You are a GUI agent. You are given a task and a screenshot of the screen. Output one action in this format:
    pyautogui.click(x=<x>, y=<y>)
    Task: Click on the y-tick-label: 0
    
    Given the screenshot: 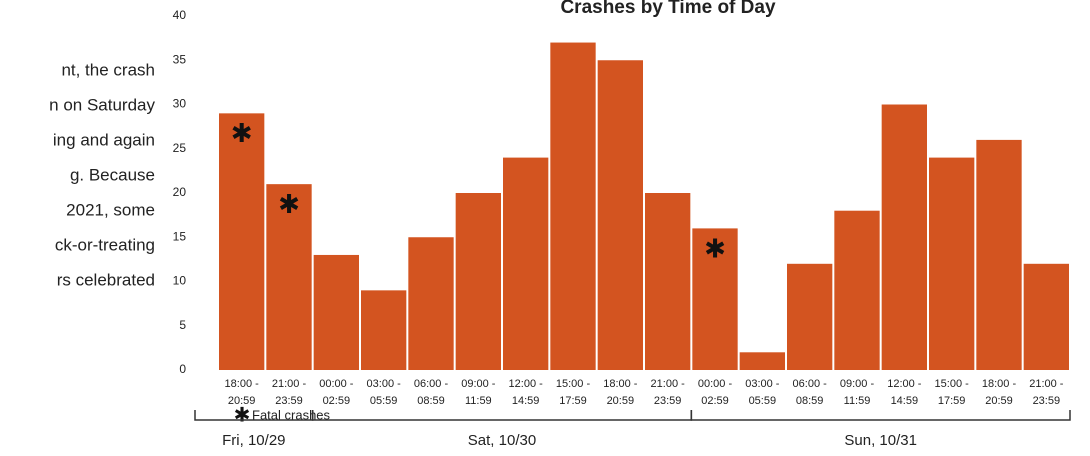 What is the action you would take?
    pyautogui.click(x=182, y=369)
    